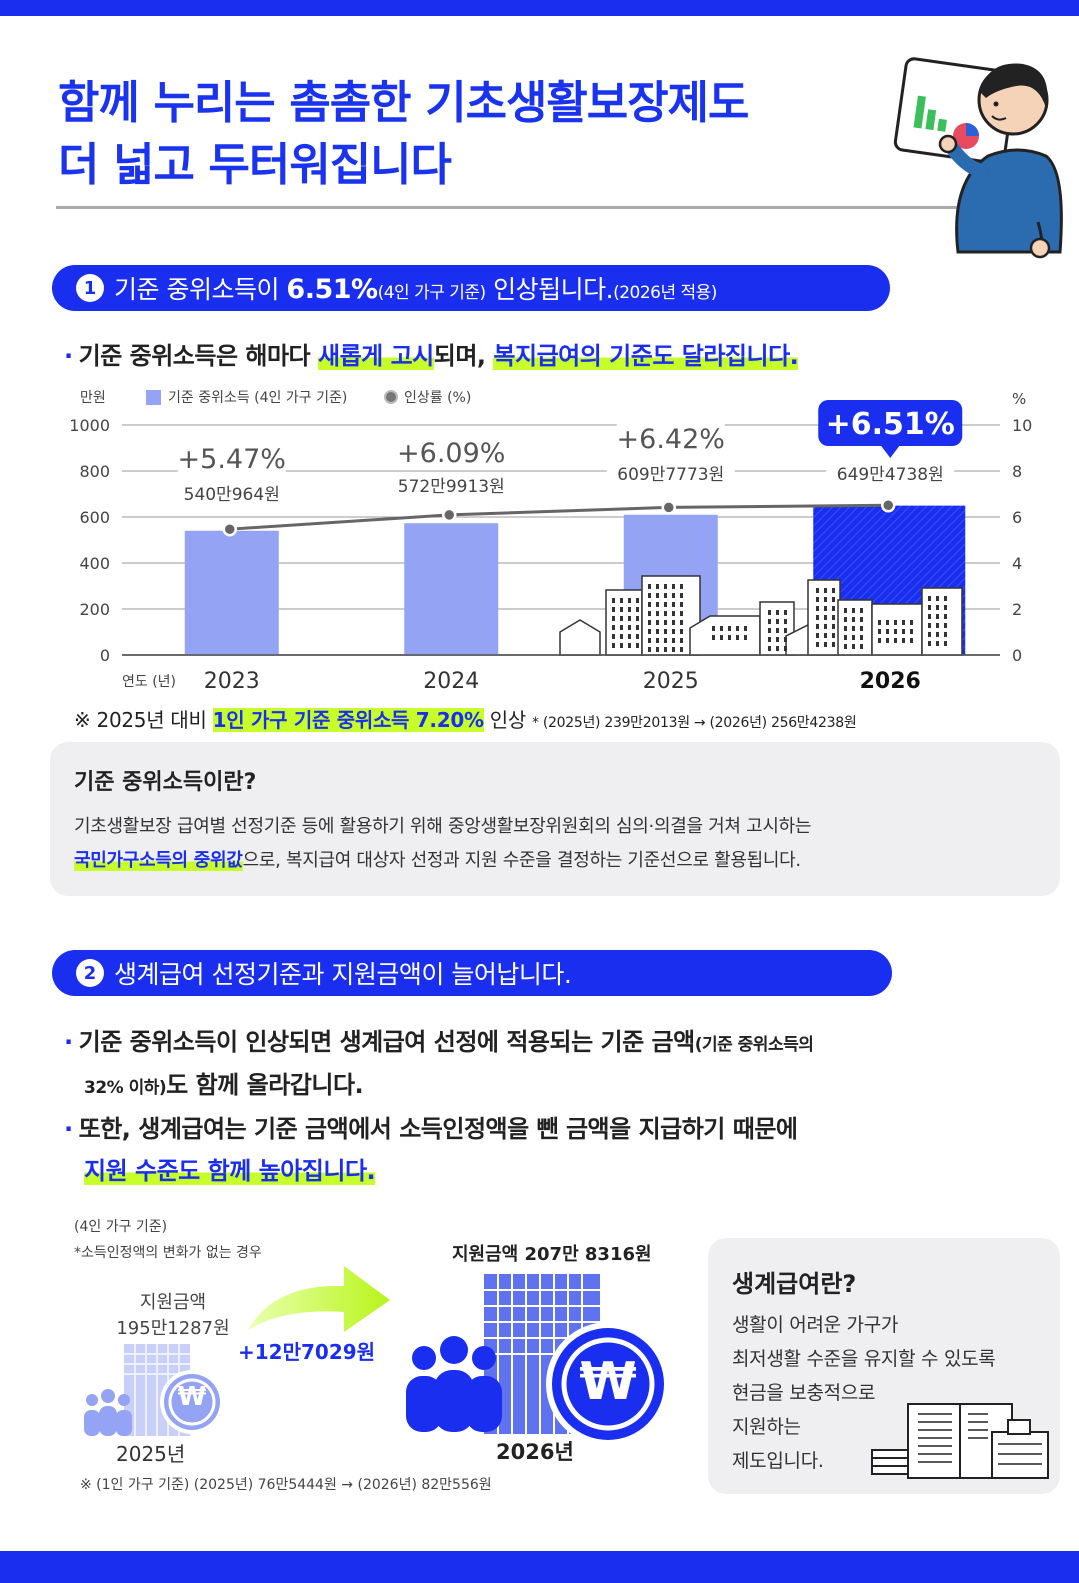  What do you see at coordinates (108, 1412) in the screenshot?
I see `people-icon-small` at bounding box center [108, 1412].